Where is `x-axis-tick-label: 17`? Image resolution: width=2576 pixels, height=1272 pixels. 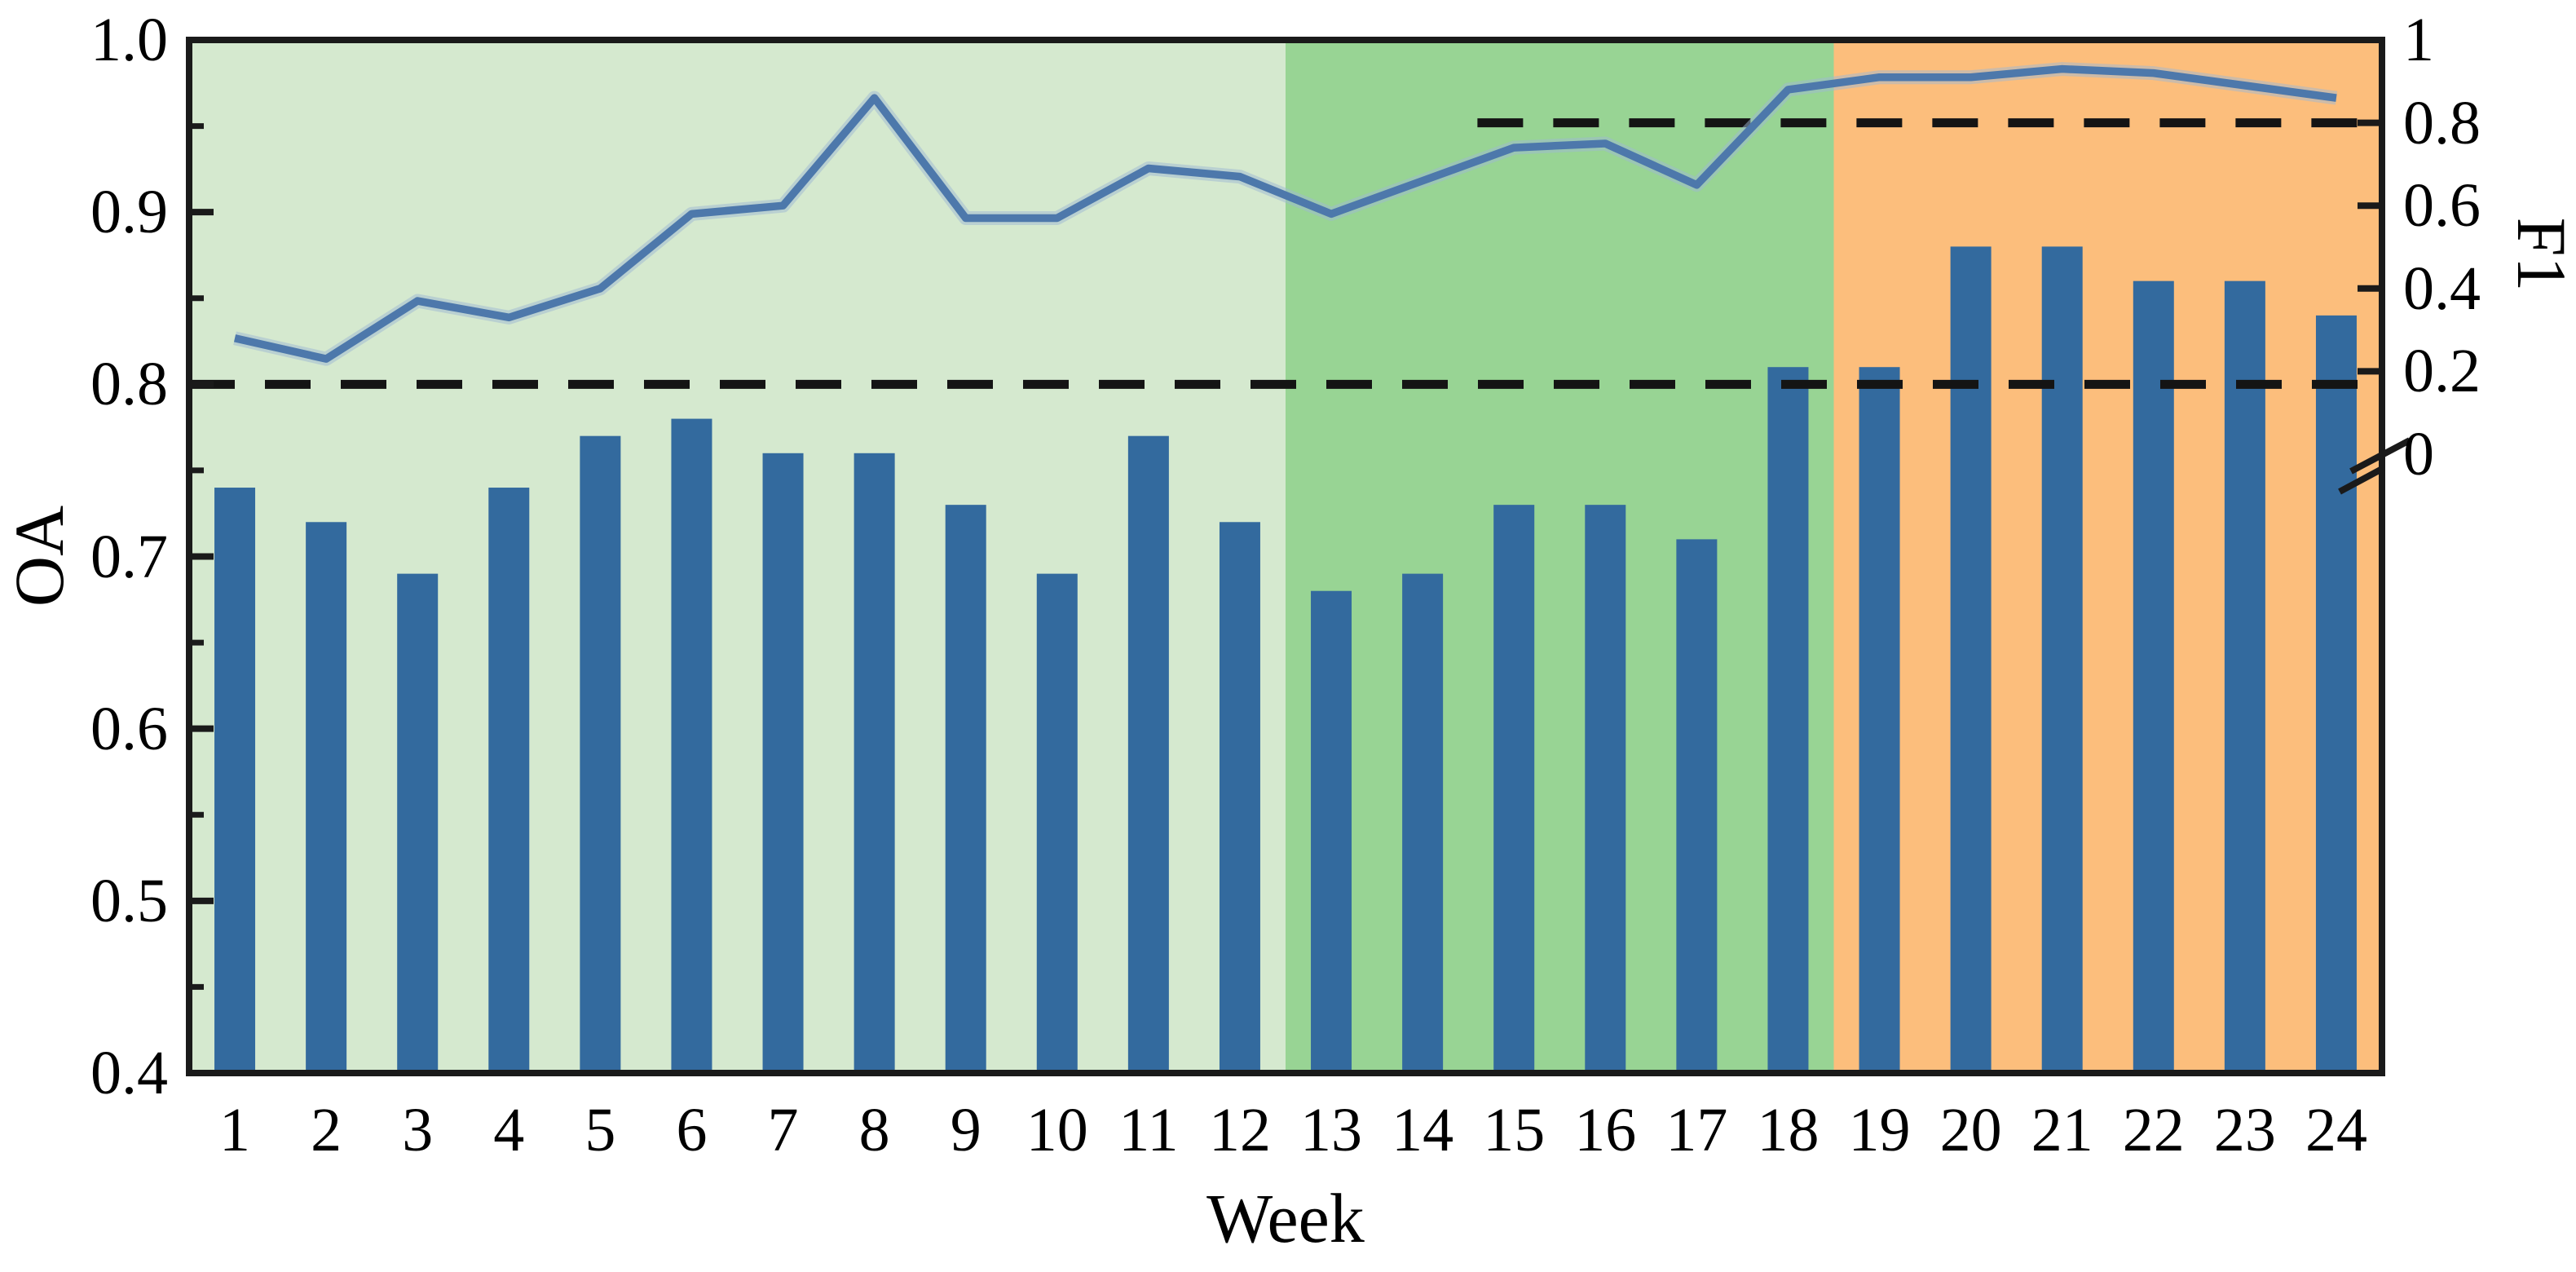 x-axis-tick-label: 17 is located at coordinates (1696, 1130).